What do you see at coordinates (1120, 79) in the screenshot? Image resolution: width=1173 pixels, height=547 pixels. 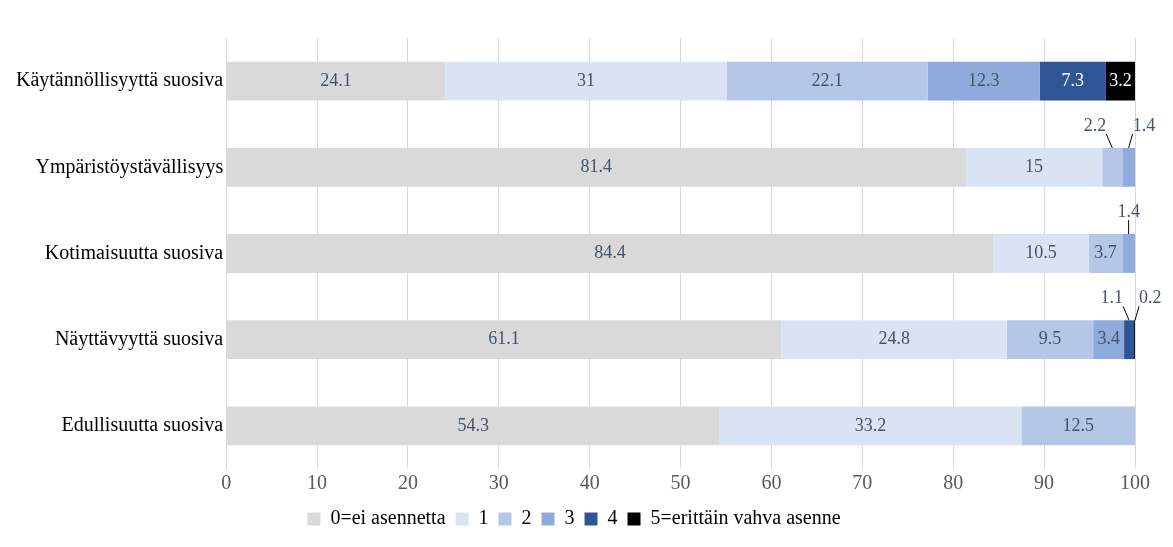 I see `data-label: 3.2` at bounding box center [1120, 79].